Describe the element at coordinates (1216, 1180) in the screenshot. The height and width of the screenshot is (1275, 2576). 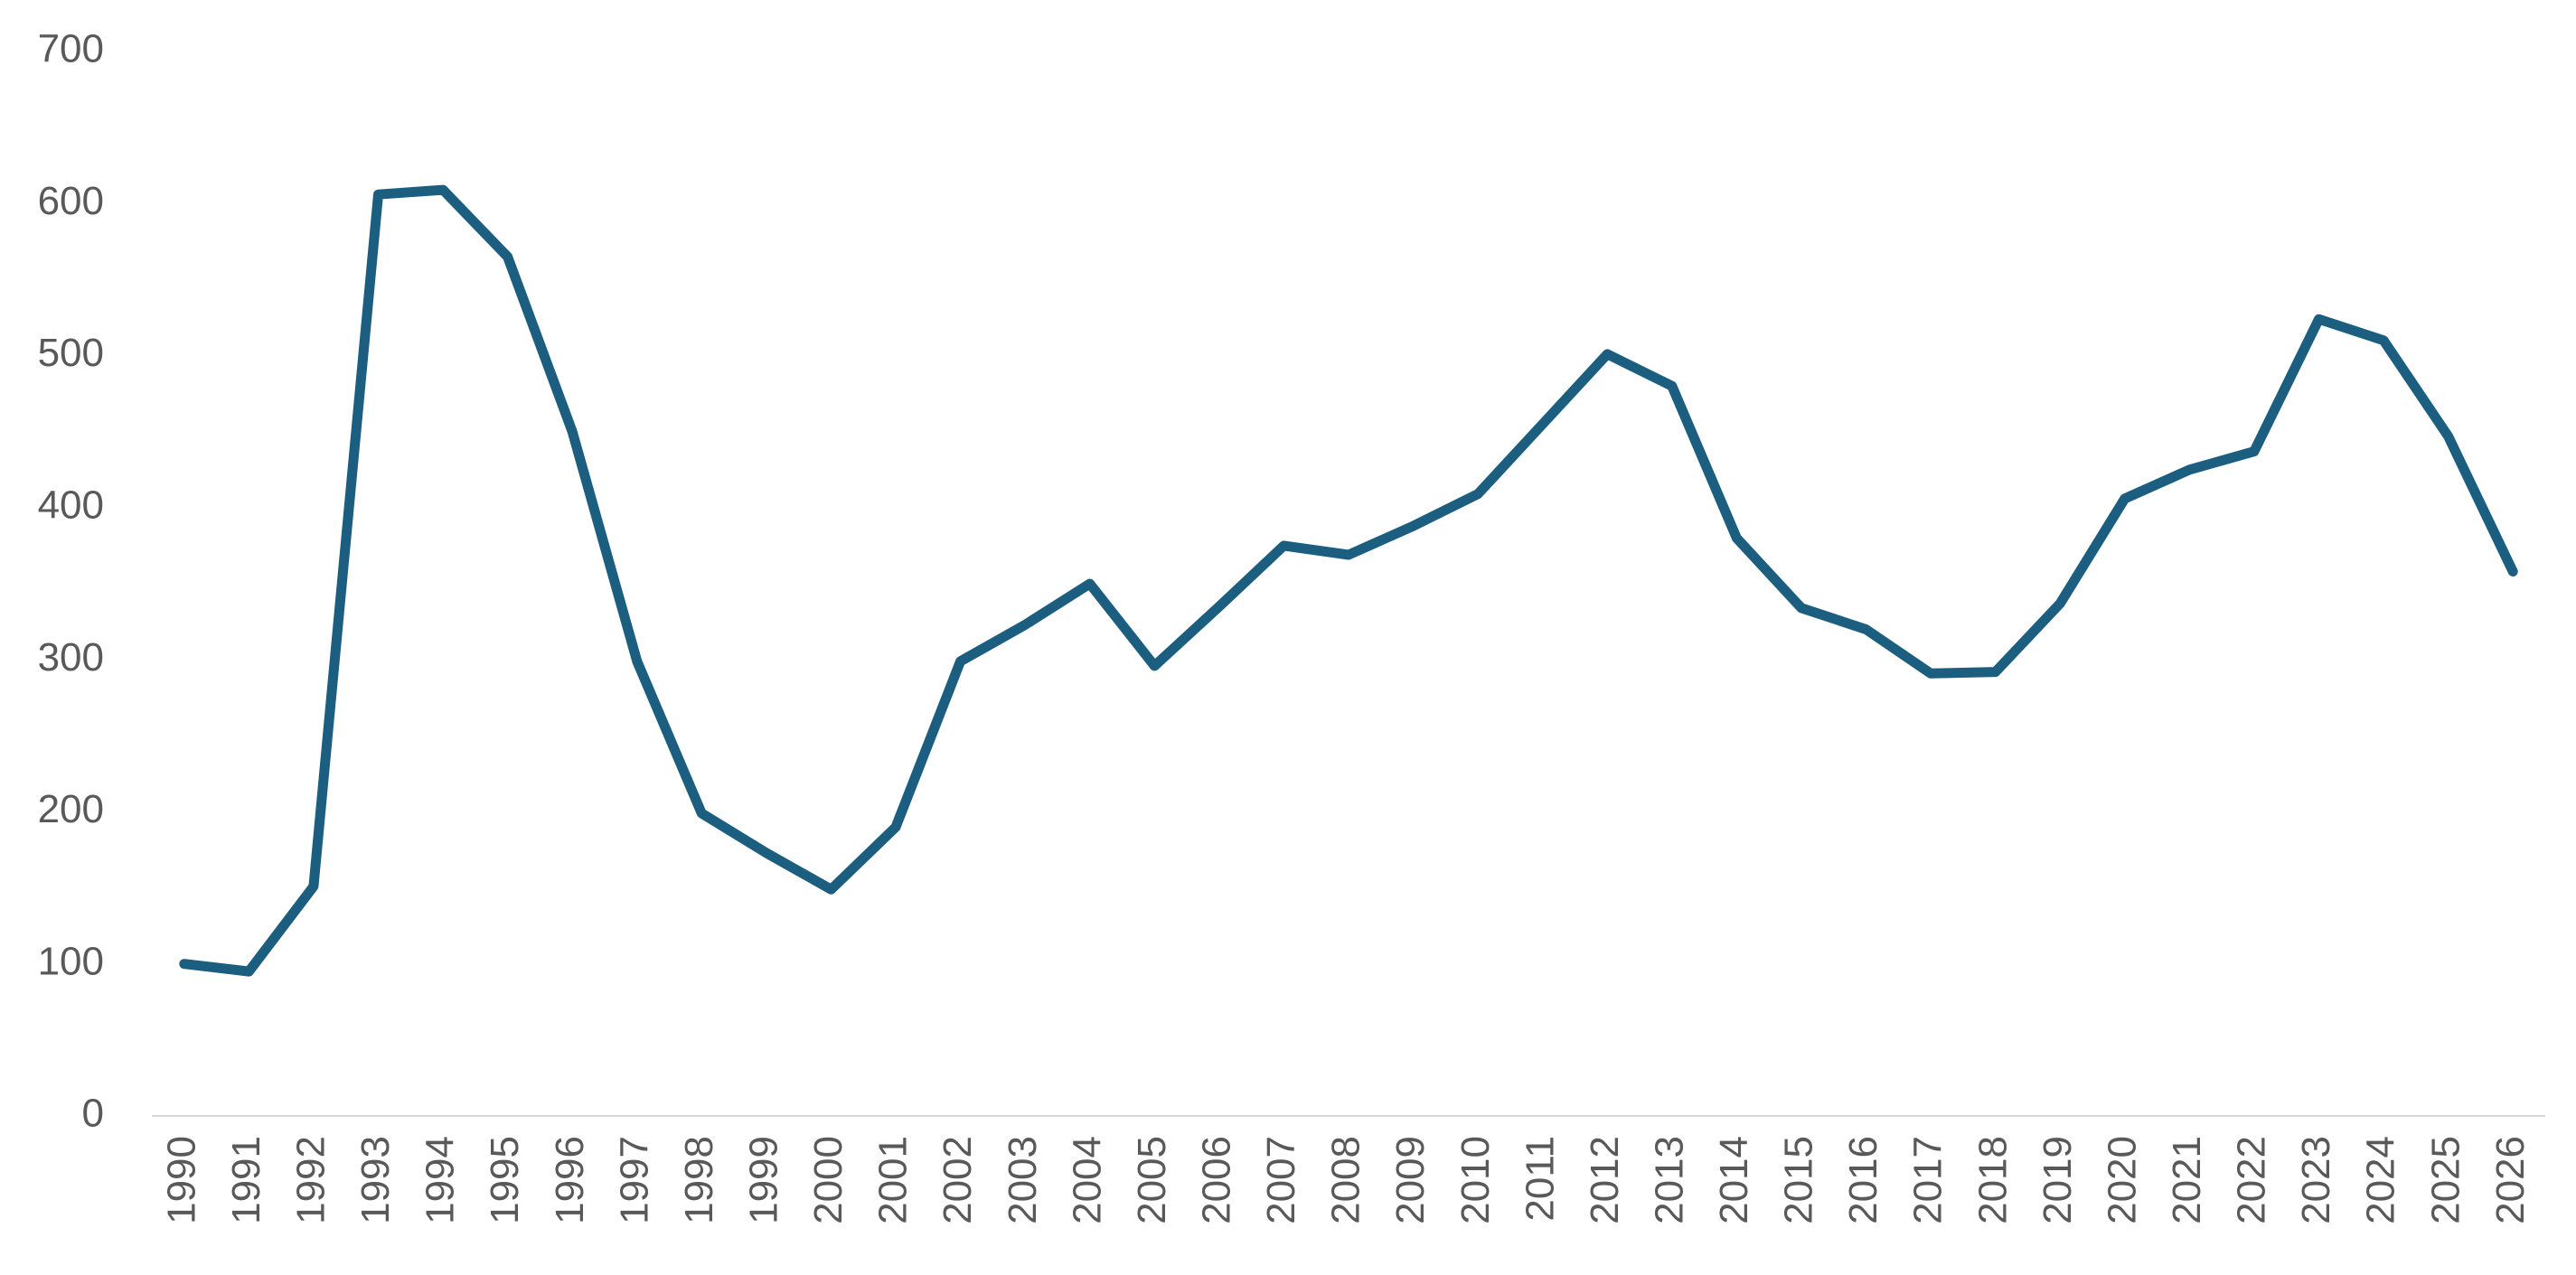
I see `x-tick-label: 2006` at that location.